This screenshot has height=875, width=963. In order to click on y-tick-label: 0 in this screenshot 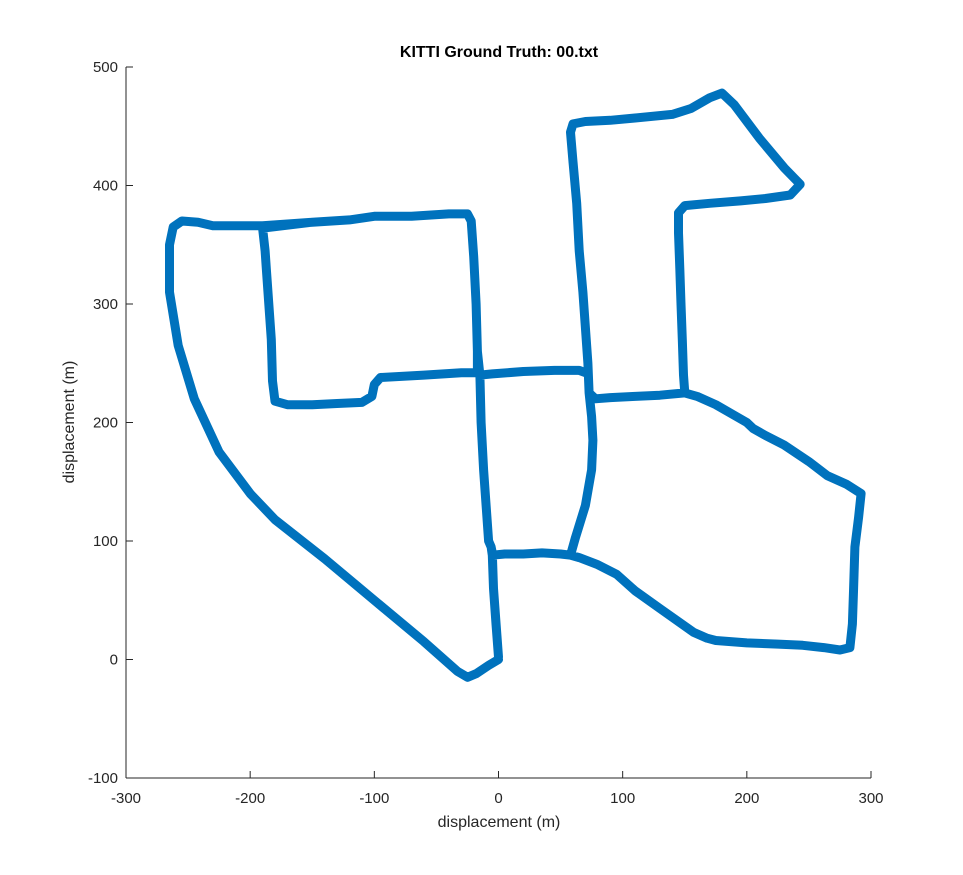, I will do `click(114, 660)`.